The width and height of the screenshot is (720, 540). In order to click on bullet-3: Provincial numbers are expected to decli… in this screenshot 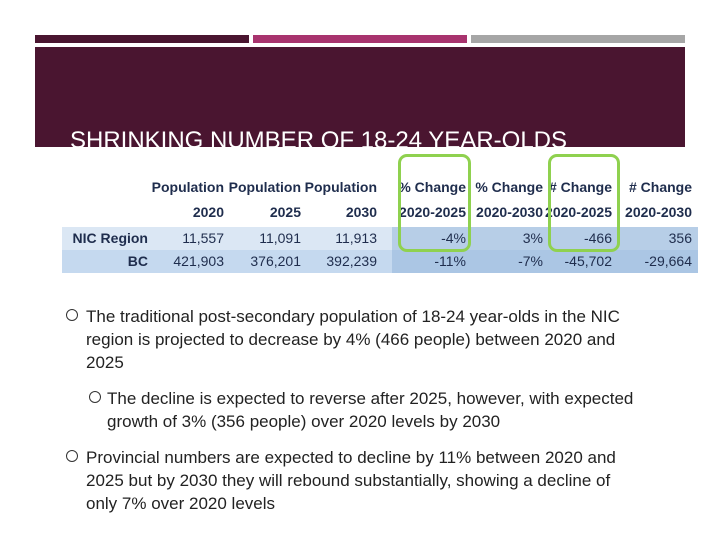, I will do `click(351, 480)`.